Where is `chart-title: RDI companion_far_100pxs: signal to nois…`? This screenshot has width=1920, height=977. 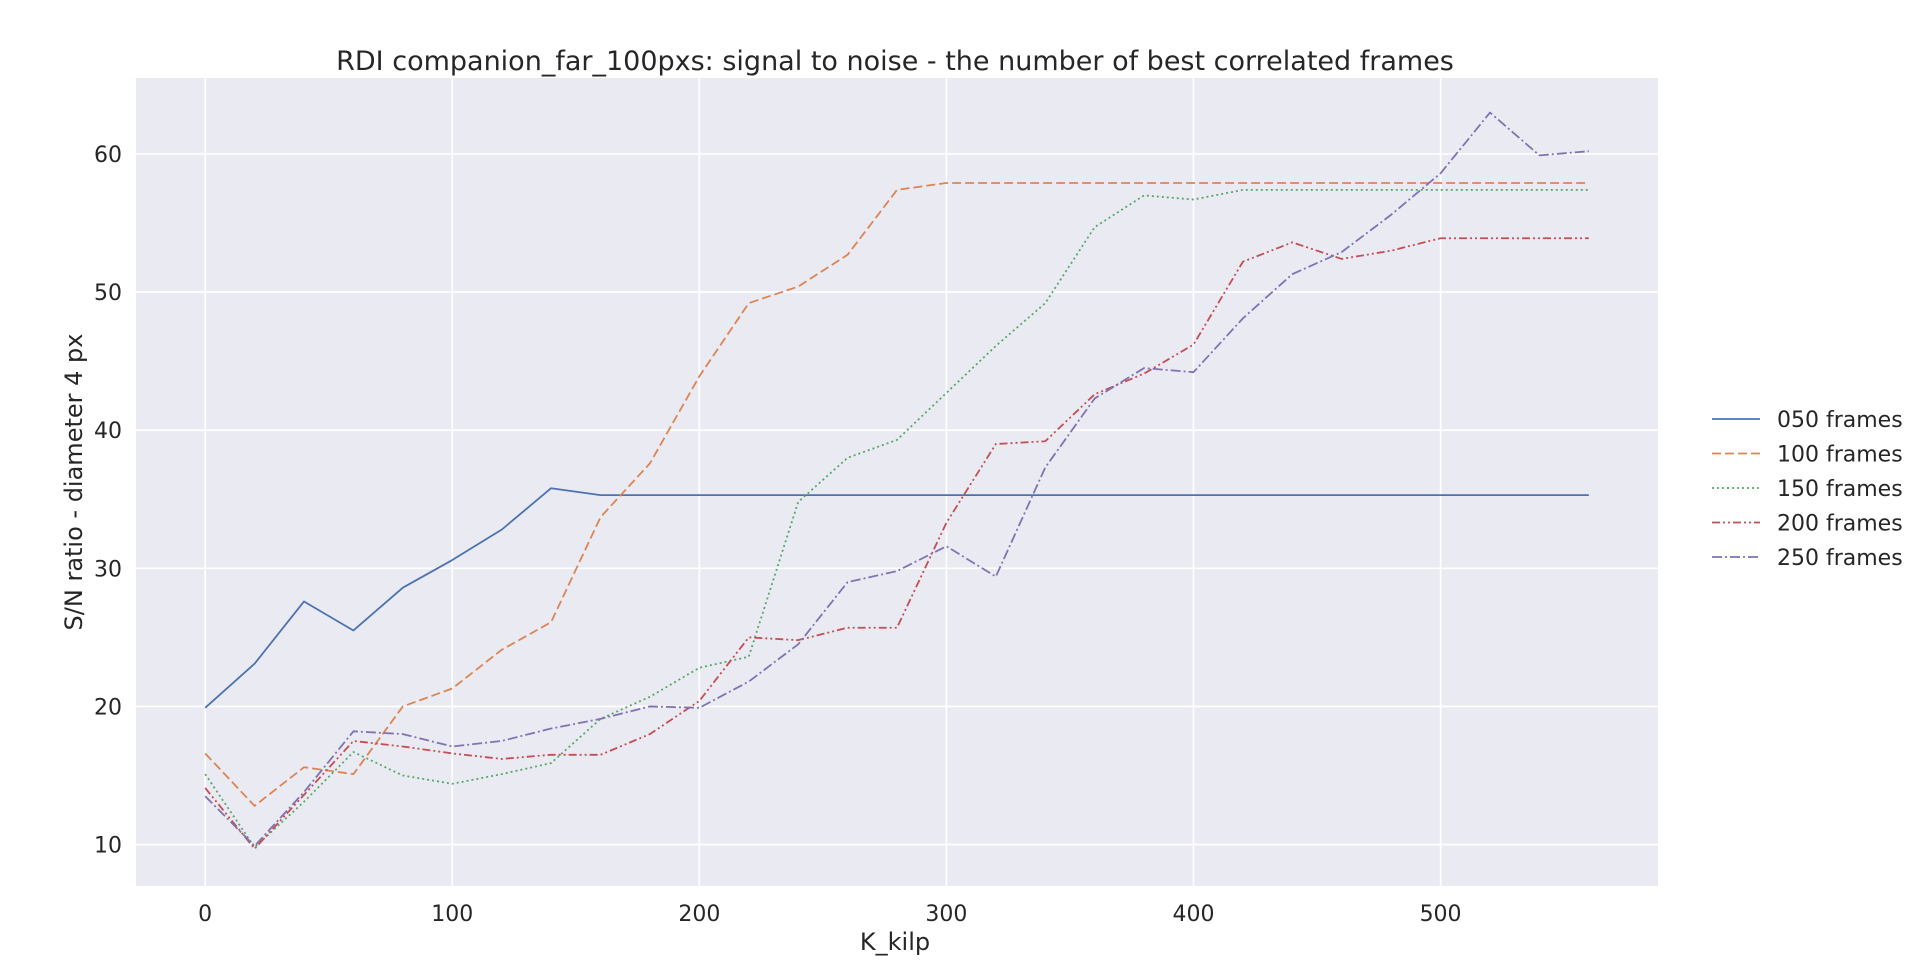
chart-title: RDI companion_far_100pxs: signal to nois… is located at coordinates (895, 61).